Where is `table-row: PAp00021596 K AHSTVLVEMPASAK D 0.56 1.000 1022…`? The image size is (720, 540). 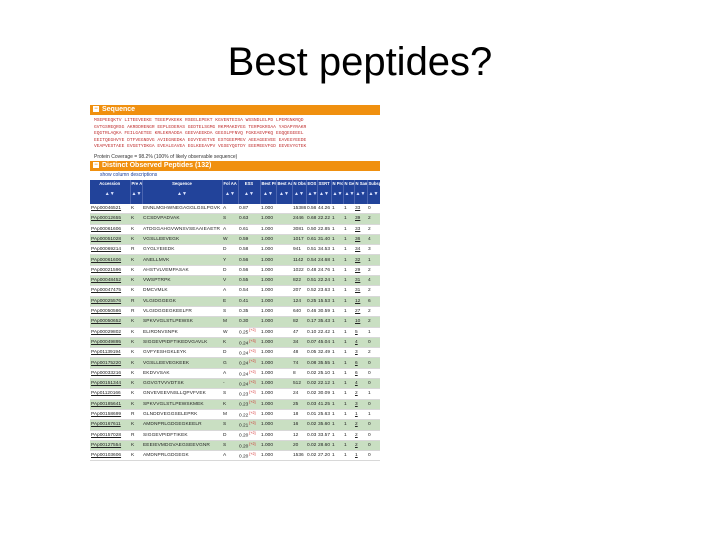 table-row: PAp00021596 K AHSTVLVEMPASAK D 0.56 1.000 1022… is located at coordinates (235, 271).